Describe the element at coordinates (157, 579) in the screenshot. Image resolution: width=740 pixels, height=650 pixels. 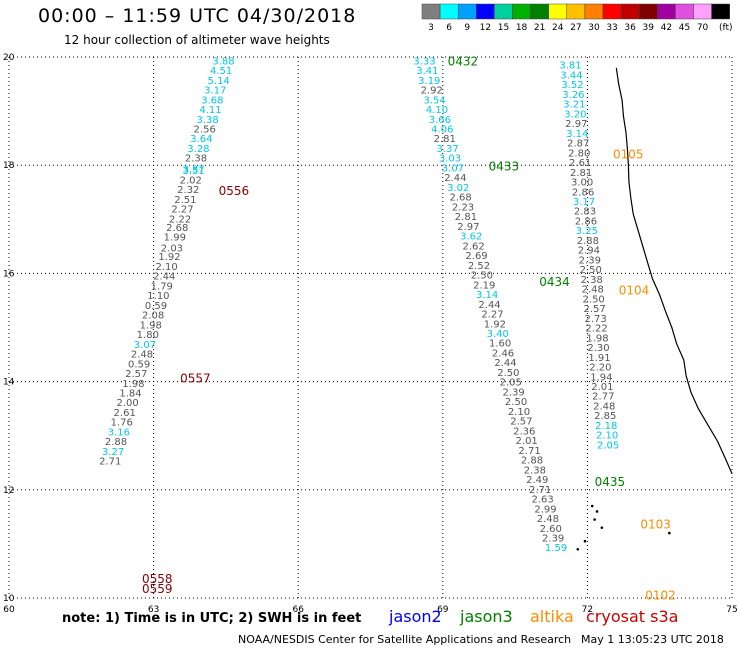
I see `pass-time-label: 0558` at that location.